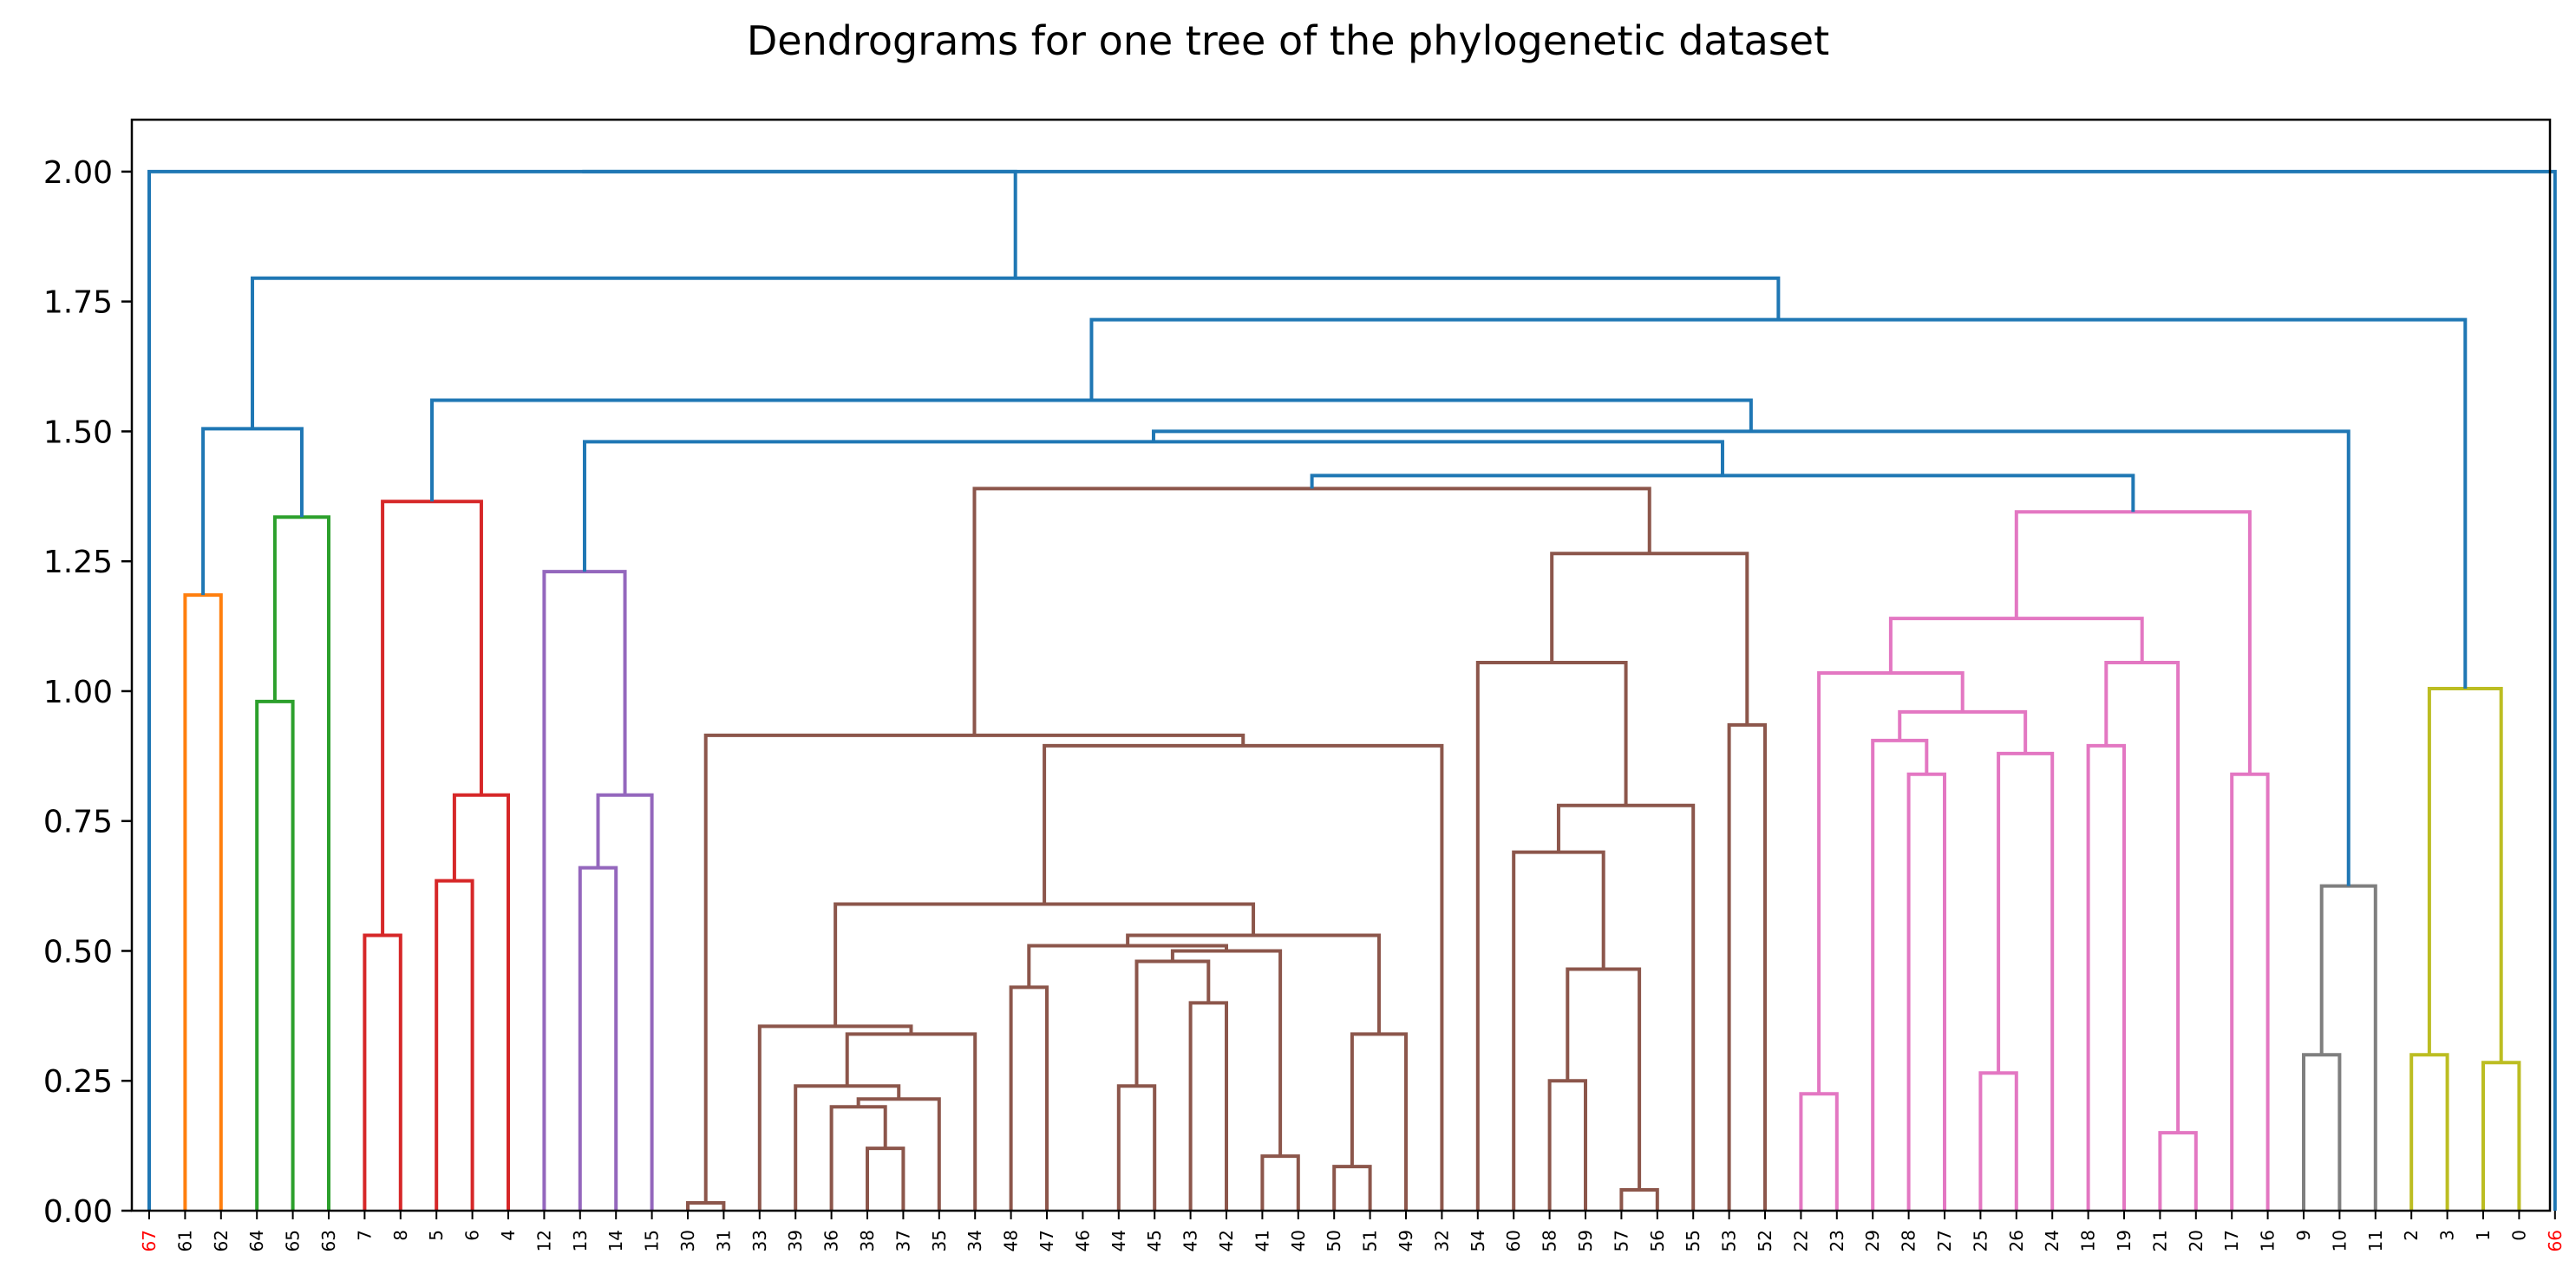 The image size is (2576, 1287). I want to click on leaf-label: 6, so click(472, 1235).